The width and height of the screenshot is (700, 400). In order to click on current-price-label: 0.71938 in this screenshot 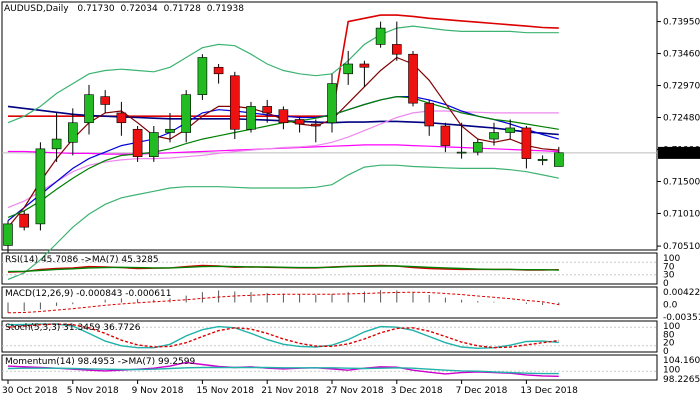, I will do `click(679, 154)`.